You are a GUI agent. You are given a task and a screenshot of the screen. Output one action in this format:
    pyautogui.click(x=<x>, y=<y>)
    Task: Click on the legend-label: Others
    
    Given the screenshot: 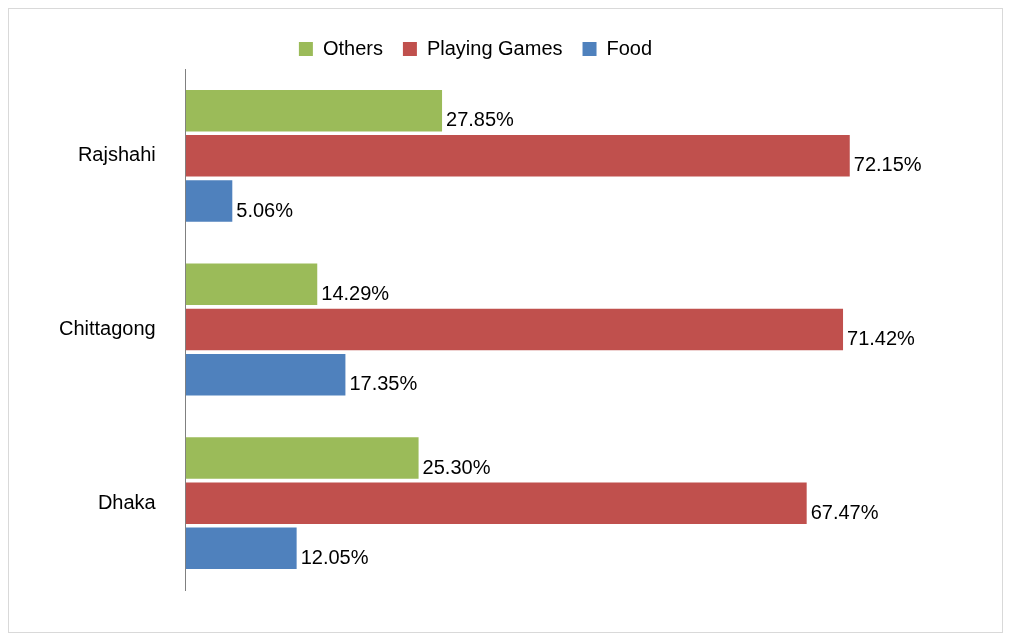 What is the action you would take?
    pyautogui.click(x=352, y=47)
    